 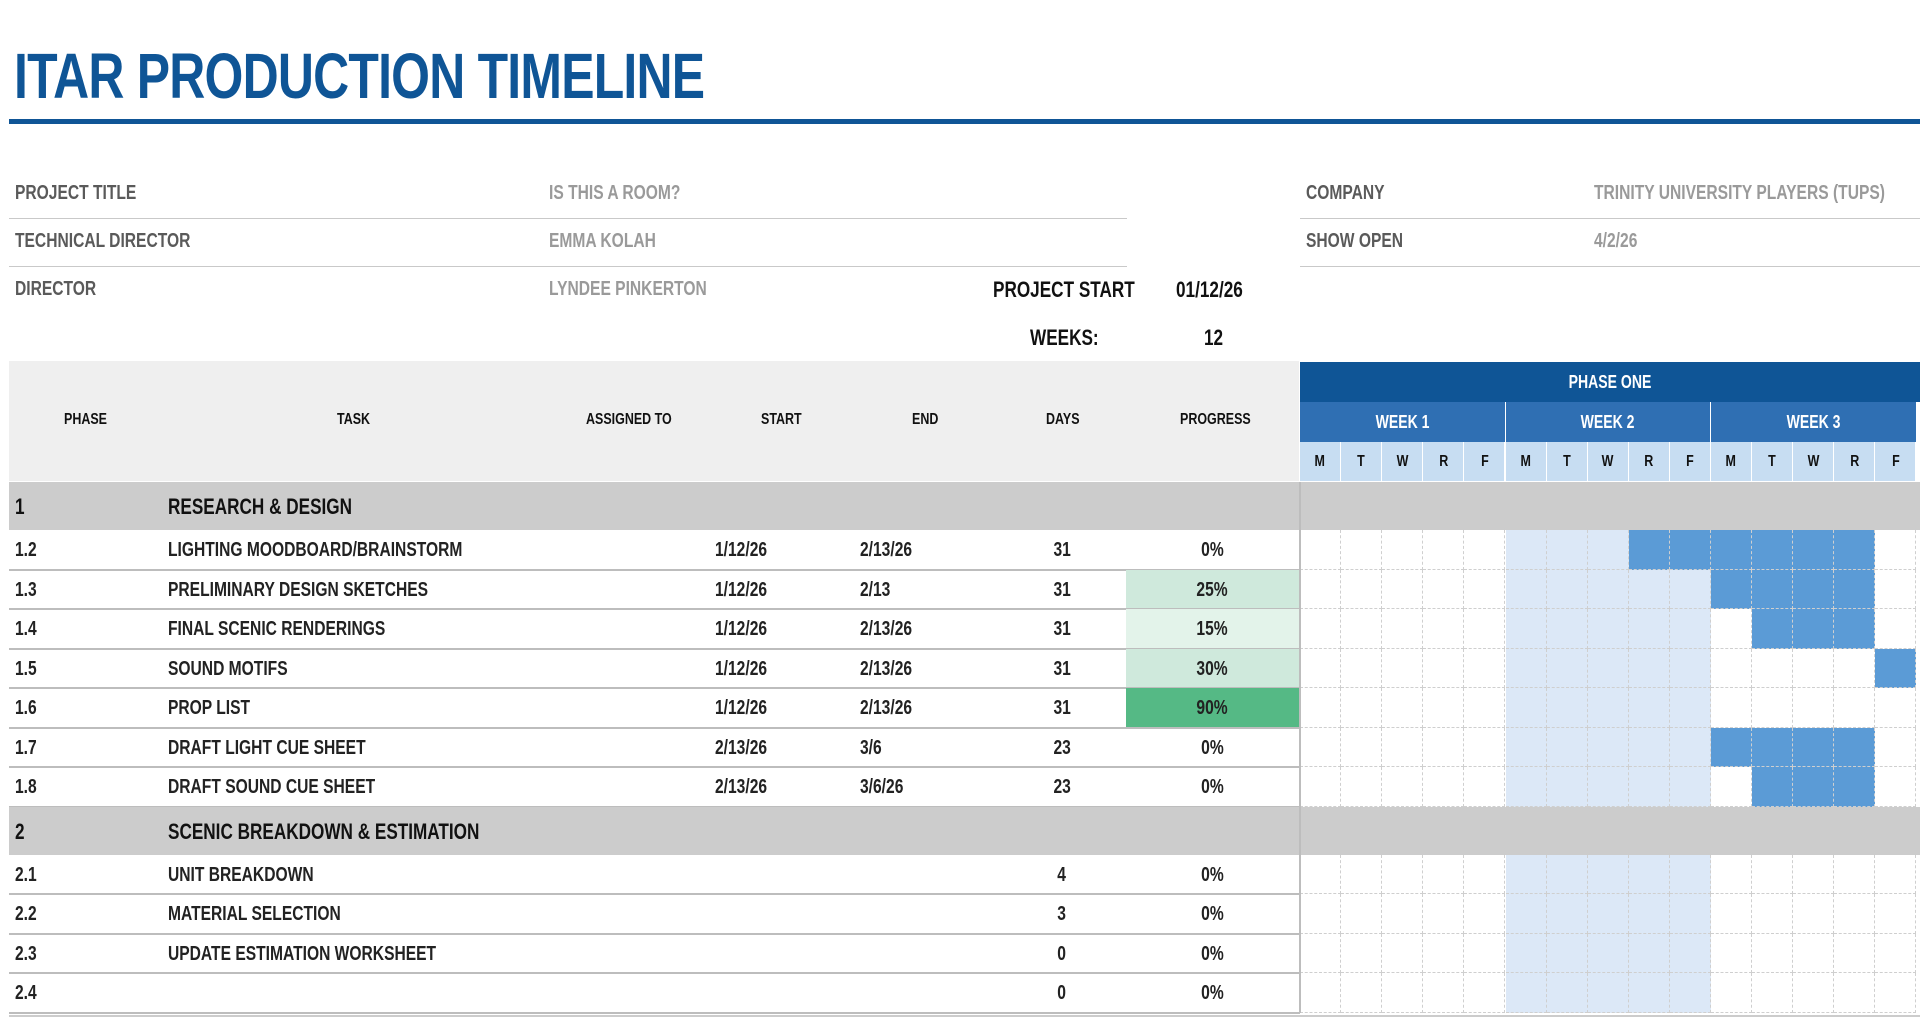 What do you see at coordinates (641, 420) in the screenshot?
I see `column-header-assigned: ASSIGNED TO` at bounding box center [641, 420].